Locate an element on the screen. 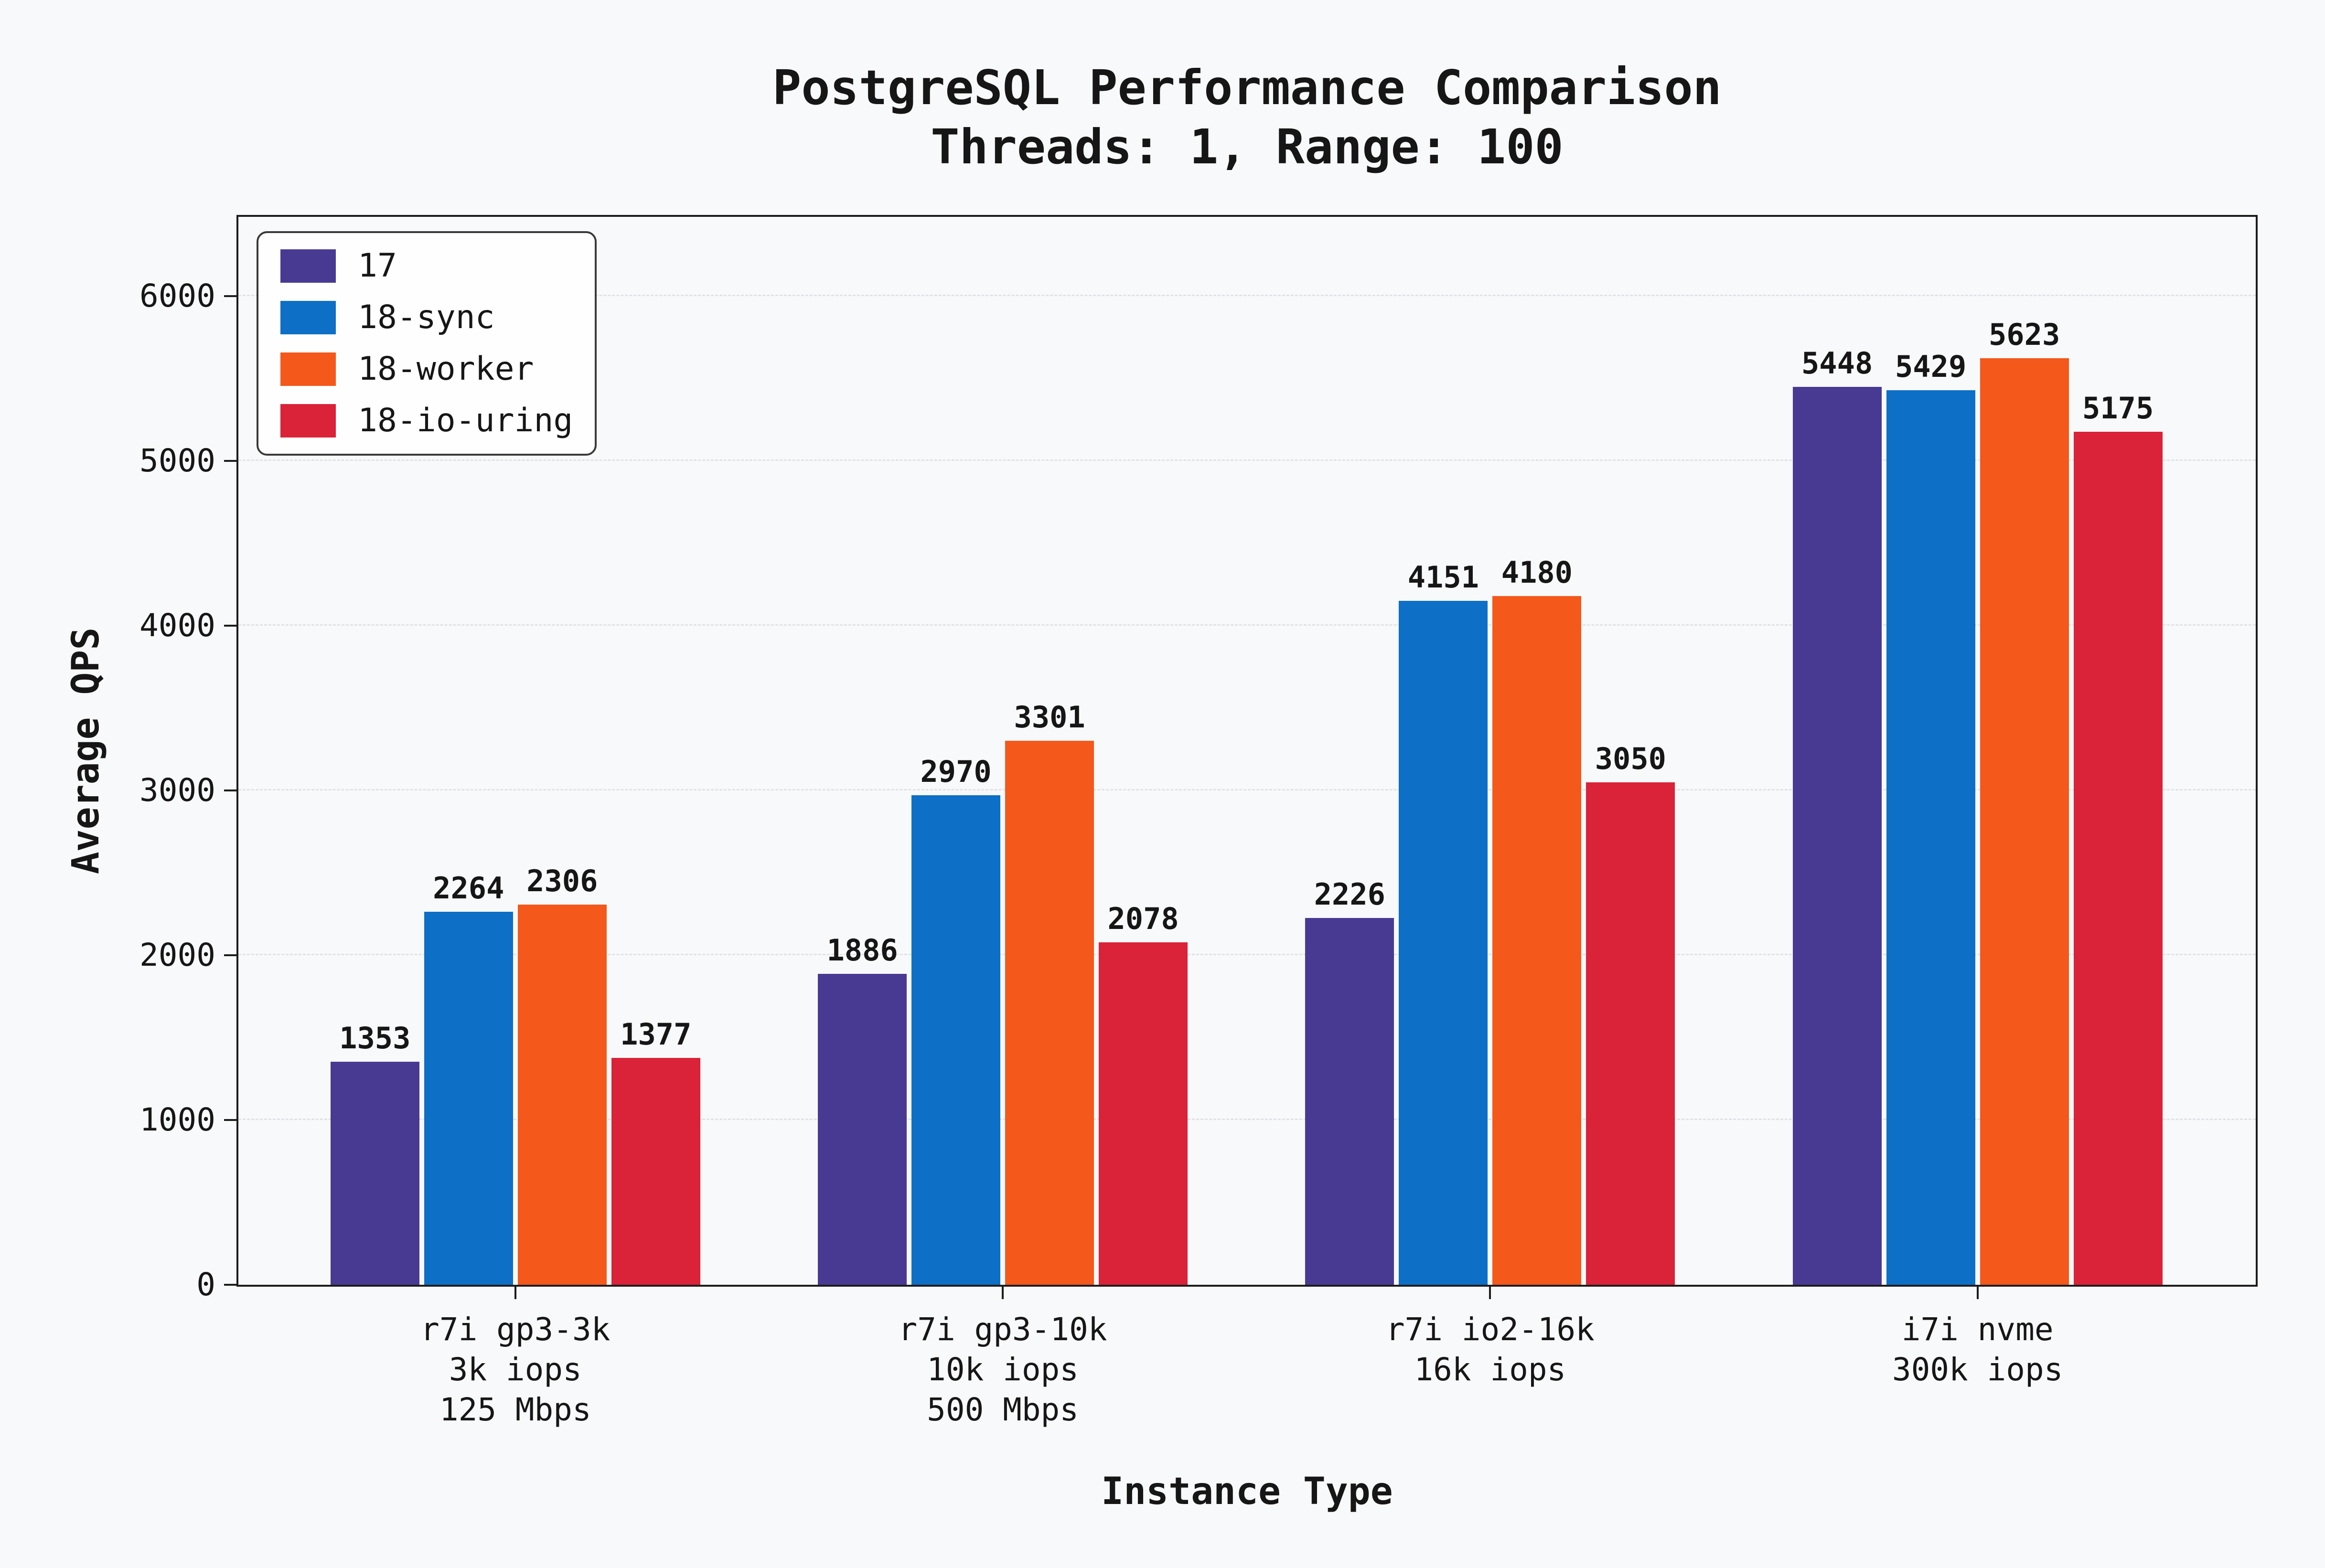 The width and height of the screenshot is (2325, 1568). legend-label: 17 is located at coordinates (377, 266).